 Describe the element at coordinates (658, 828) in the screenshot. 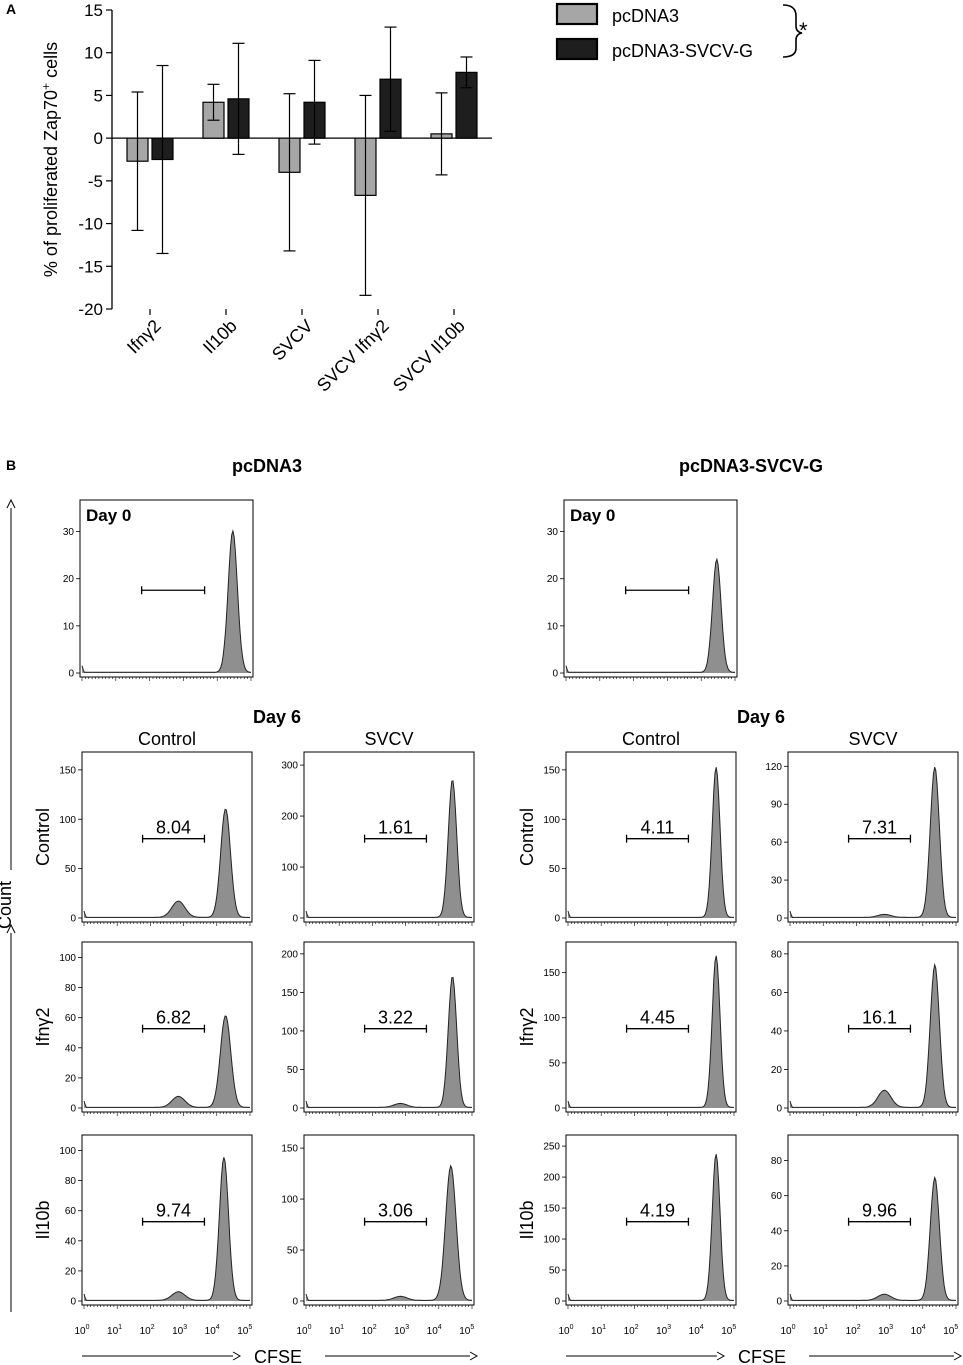

I see `gate-percentage: 4.11` at that location.